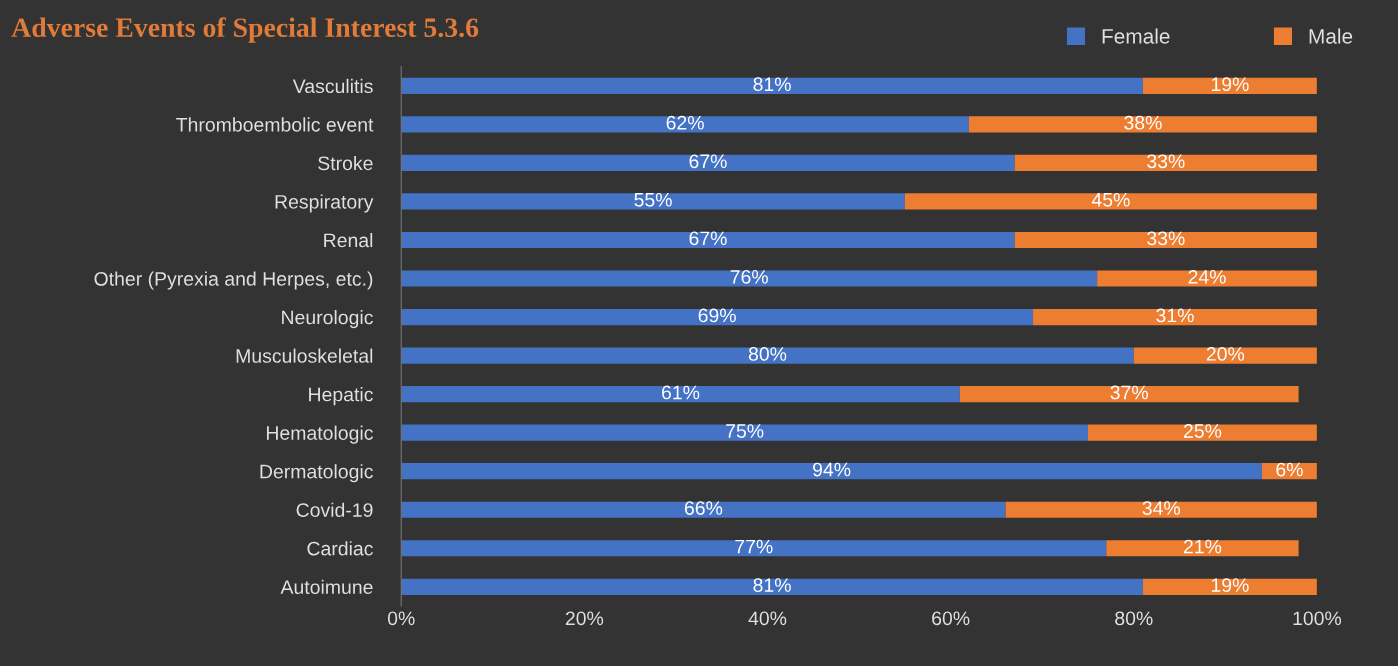  I want to click on chart-title: Adverse Events of Special Interest 5.3.6, so click(245, 30).